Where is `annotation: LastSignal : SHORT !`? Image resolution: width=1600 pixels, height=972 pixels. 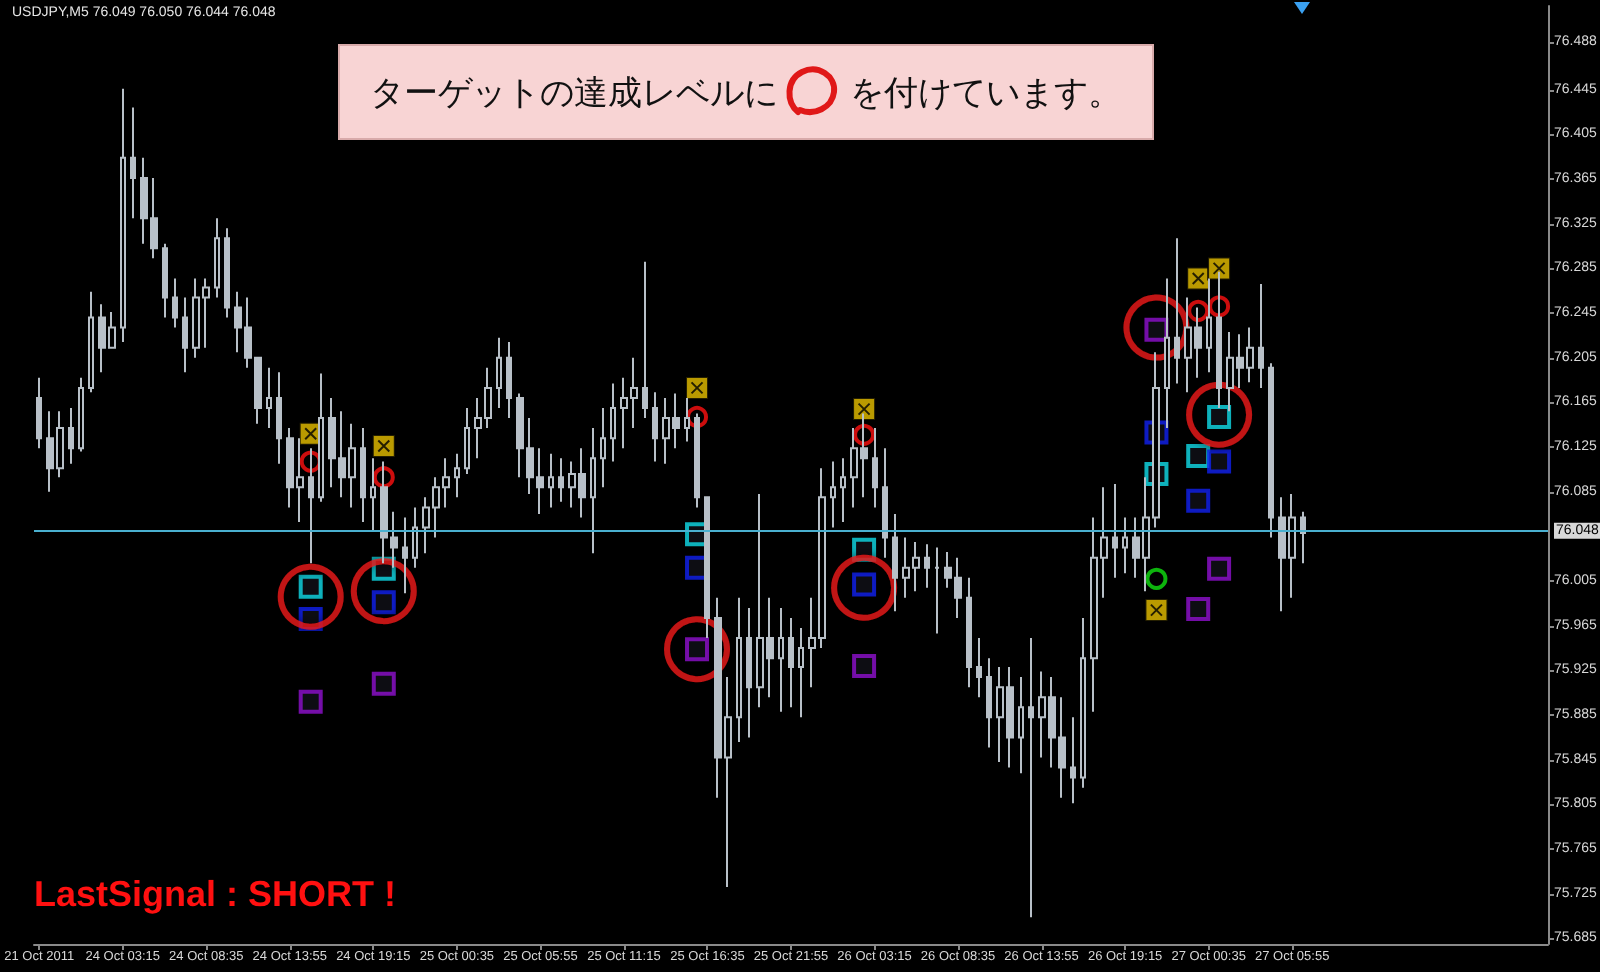 annotation: LastSignal : SHORT ! is located at coordinates (215, 894).